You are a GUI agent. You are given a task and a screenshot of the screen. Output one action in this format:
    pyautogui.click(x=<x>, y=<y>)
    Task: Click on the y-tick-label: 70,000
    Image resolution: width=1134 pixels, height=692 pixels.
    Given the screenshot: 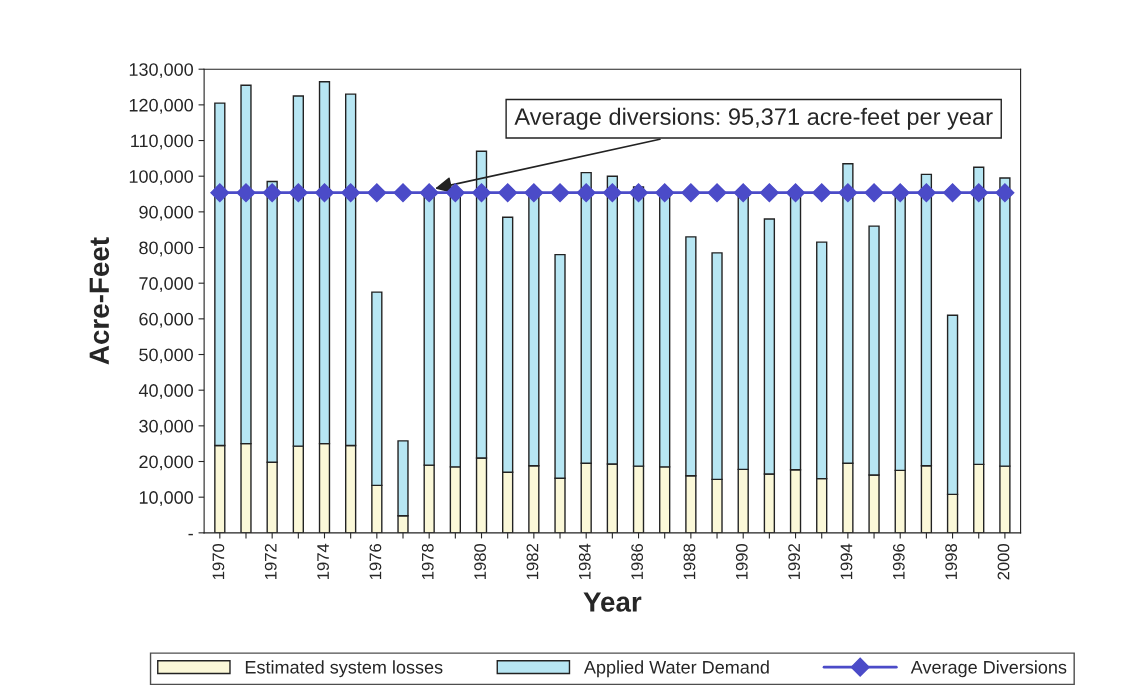 What is the action you would take?
    pyautogui.click(x=166, y=285)
    